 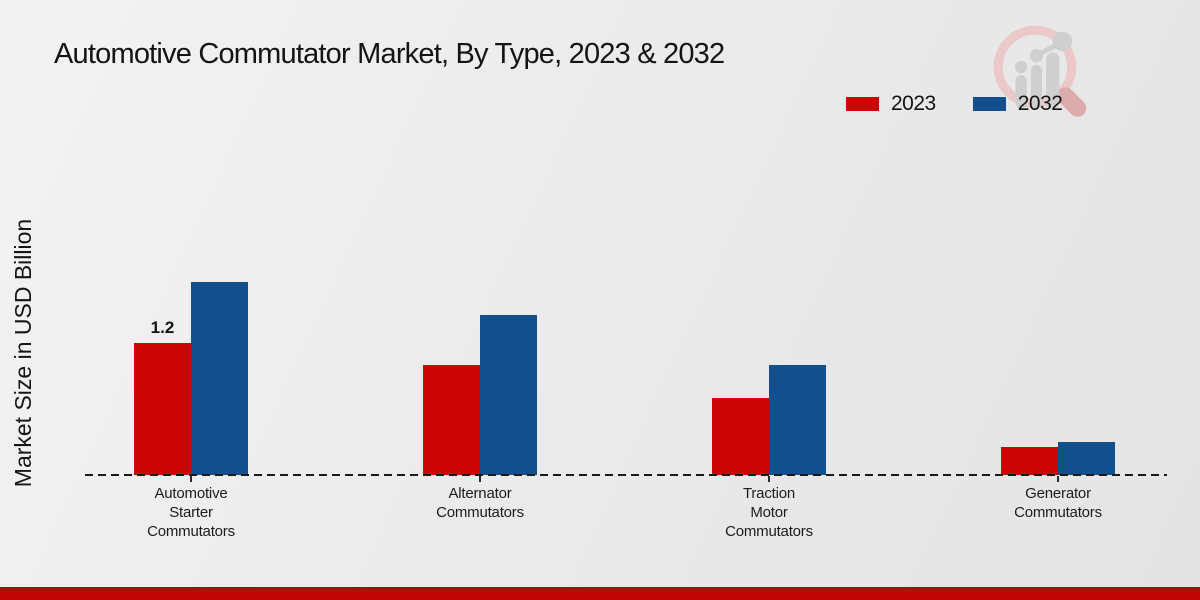 What do you see at coordinates (1058, 503) in the screenshot?
I see `x-category-label-generator-commutators: Generator Commutators` at bounding box center [1058, 503].